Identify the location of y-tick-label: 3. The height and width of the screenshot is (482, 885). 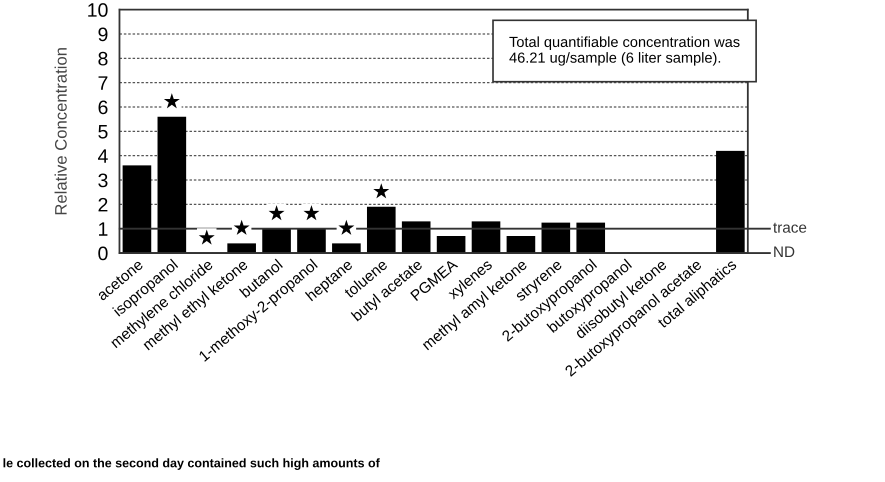
(103, 180).